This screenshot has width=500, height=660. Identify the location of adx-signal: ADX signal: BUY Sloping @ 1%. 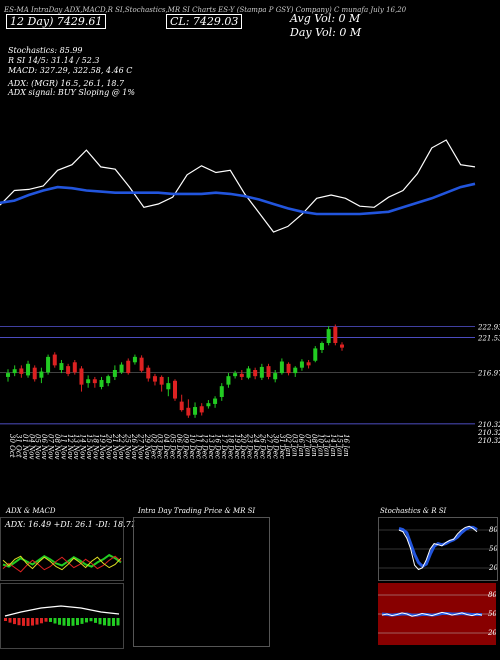
(71, 92).